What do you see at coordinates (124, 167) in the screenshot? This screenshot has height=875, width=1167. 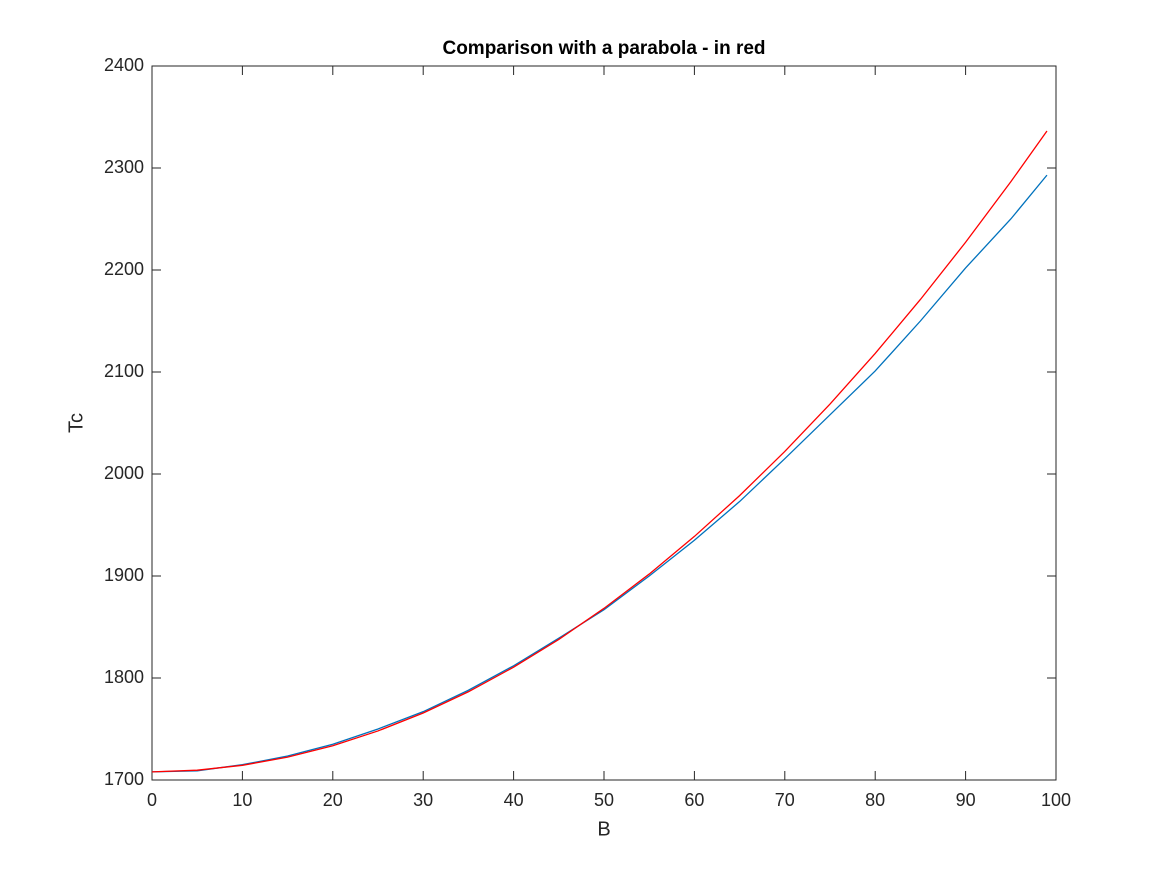 I see `y-tick-label: 2300` at bounding box center [124, 167].